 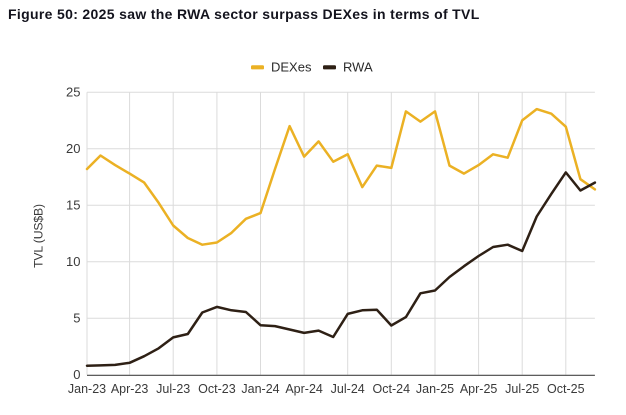 What do you see at coordinates (73, 148) in the screenshot?
I see `svg-text: 20` at bounding box center [73, 148].